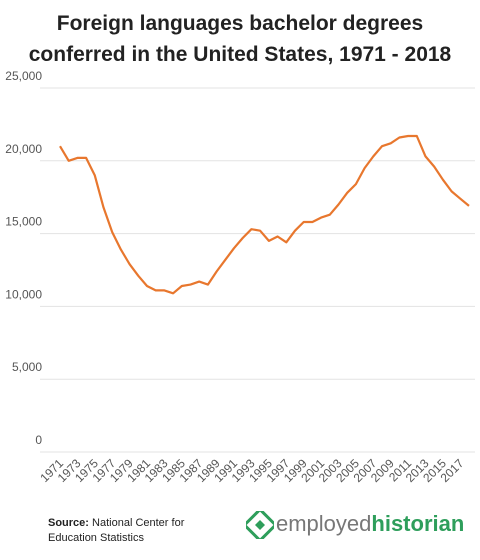 The image size is (480, 560). Describe the element at coordinates (23, 76) in the screenshot. I see `y-tick-label: 25,000` at that location.